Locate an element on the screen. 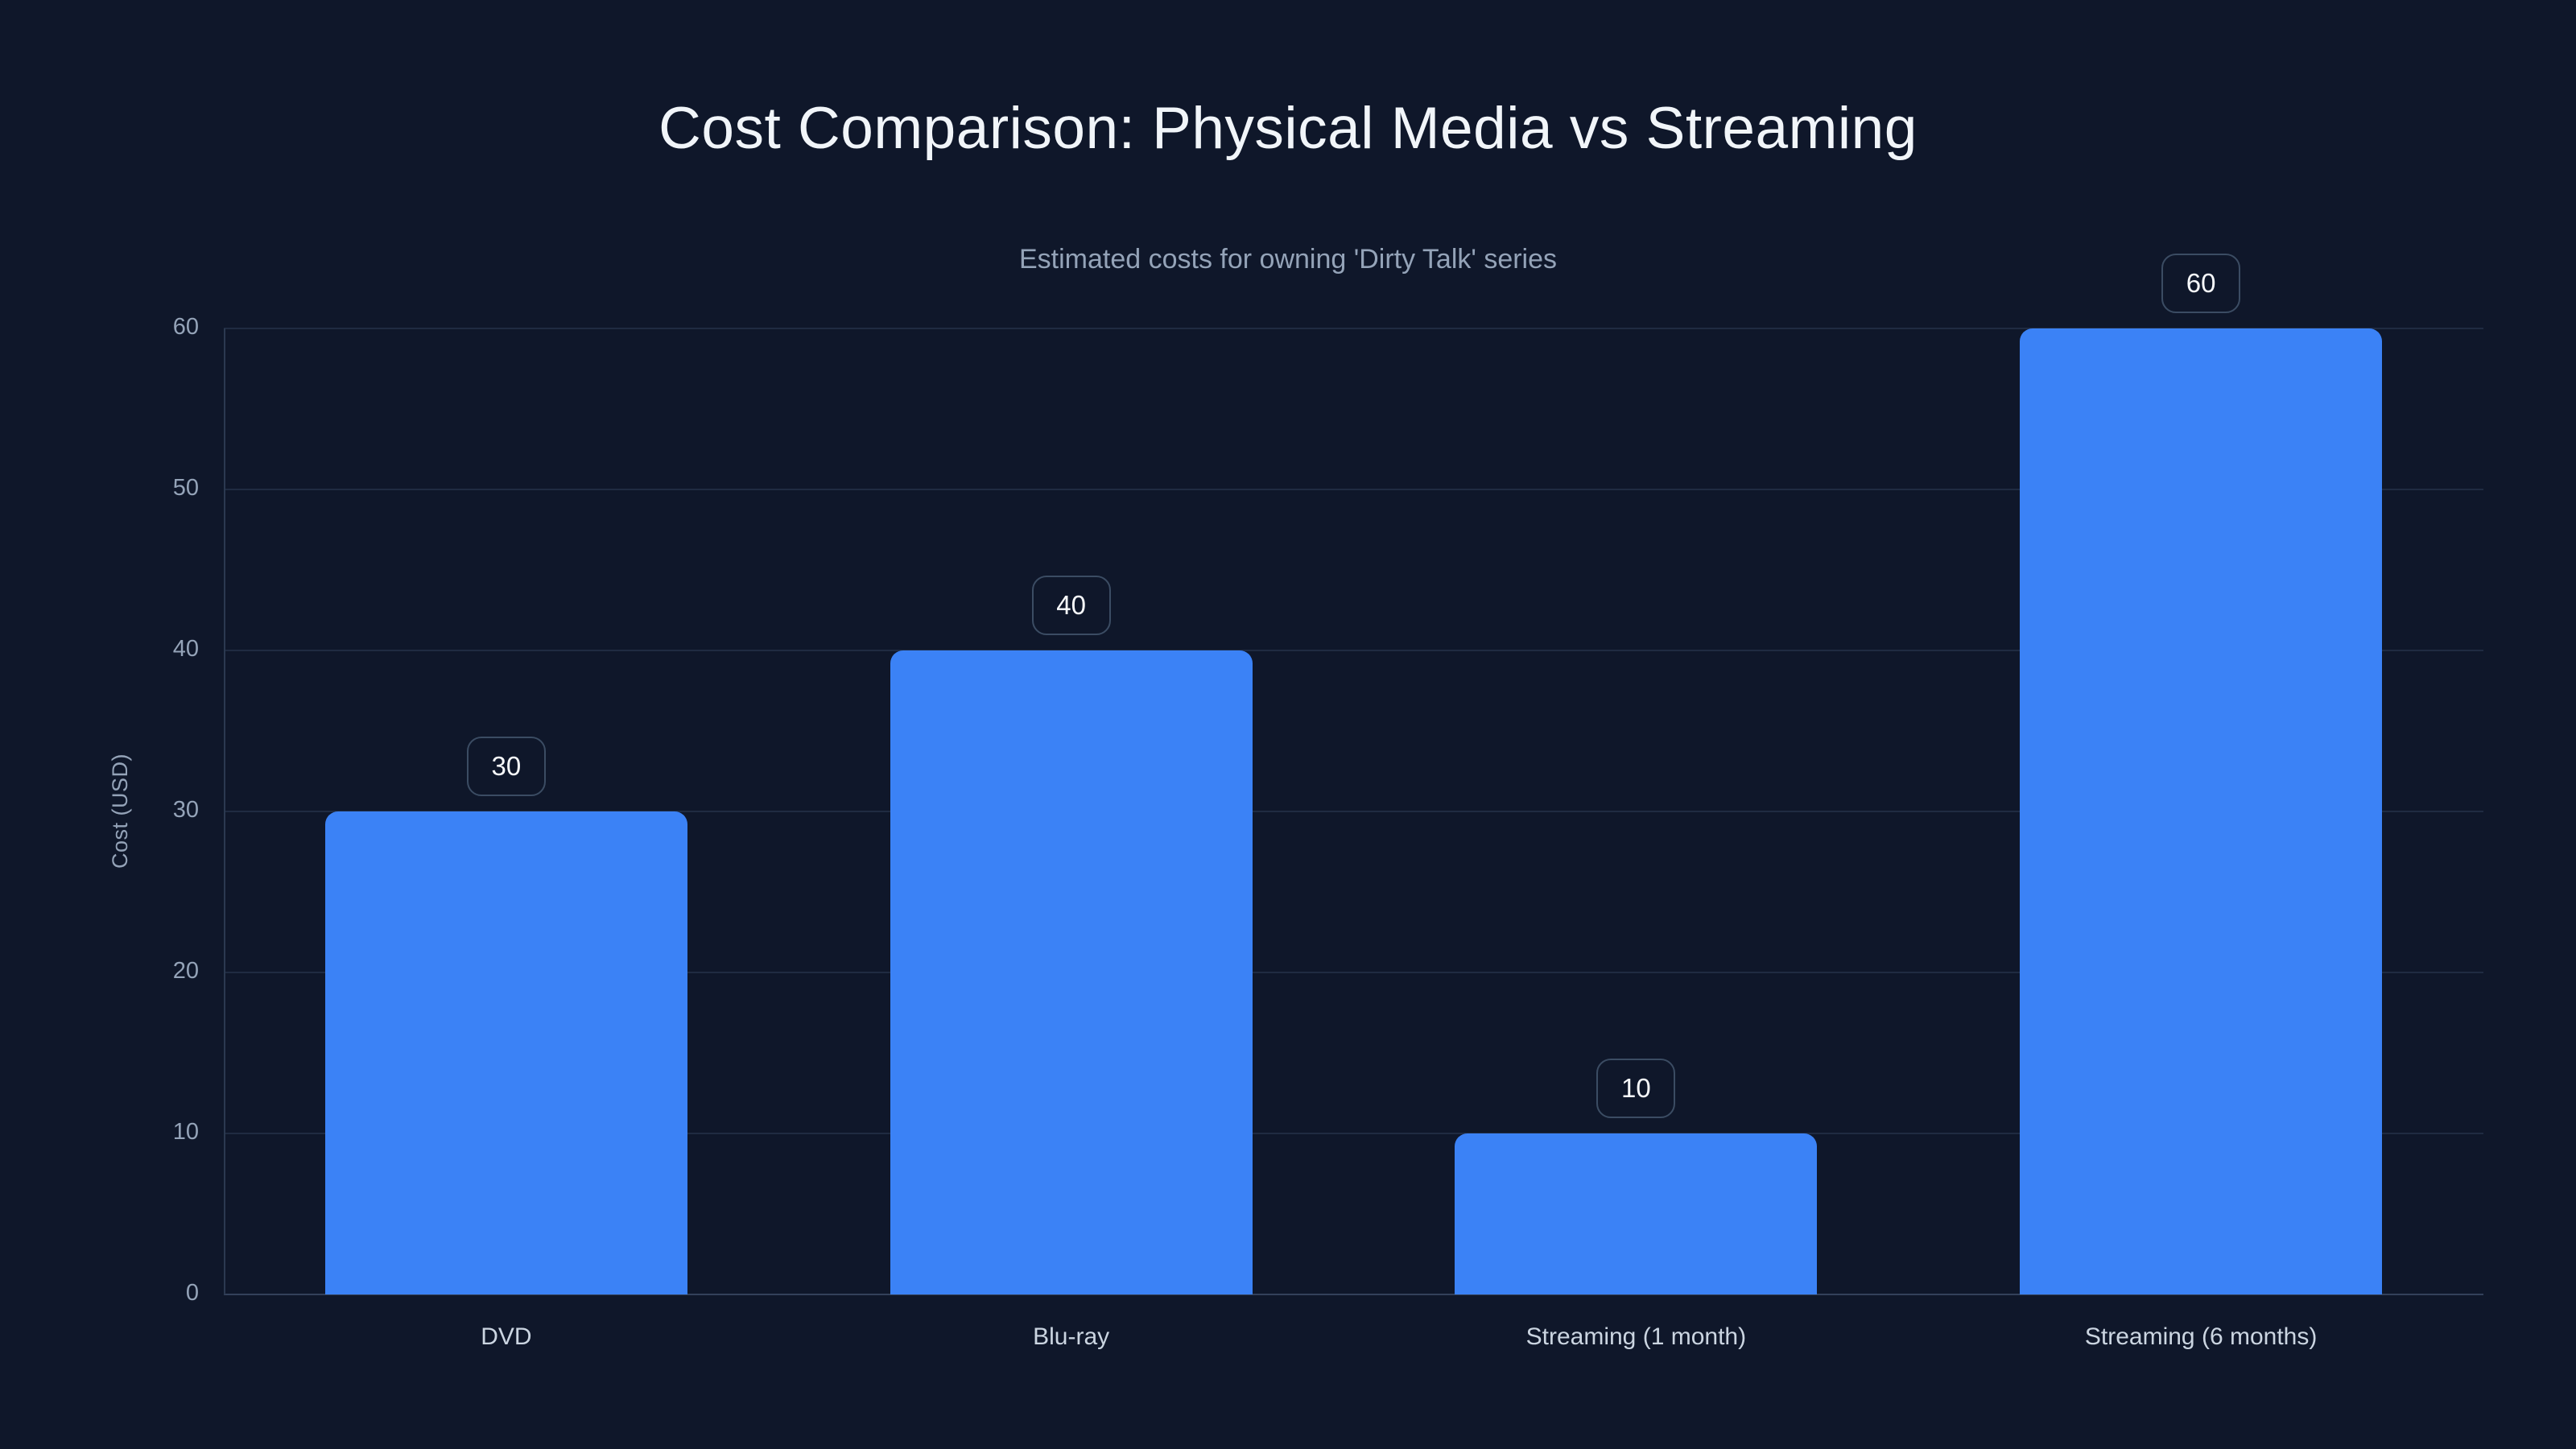 The width and height of the screenshot is (2576, 1449). x-tick-label: DVD is located at coordinates (506, 1336).